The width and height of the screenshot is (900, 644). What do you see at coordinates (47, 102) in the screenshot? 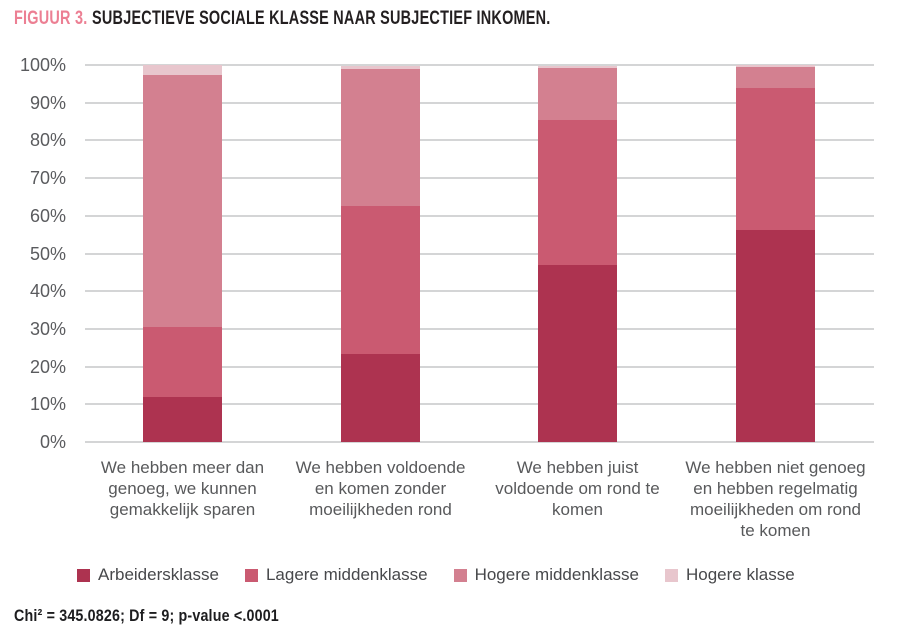
I see `y-tick-label-90: 90%` at bounding box center [47, 102].